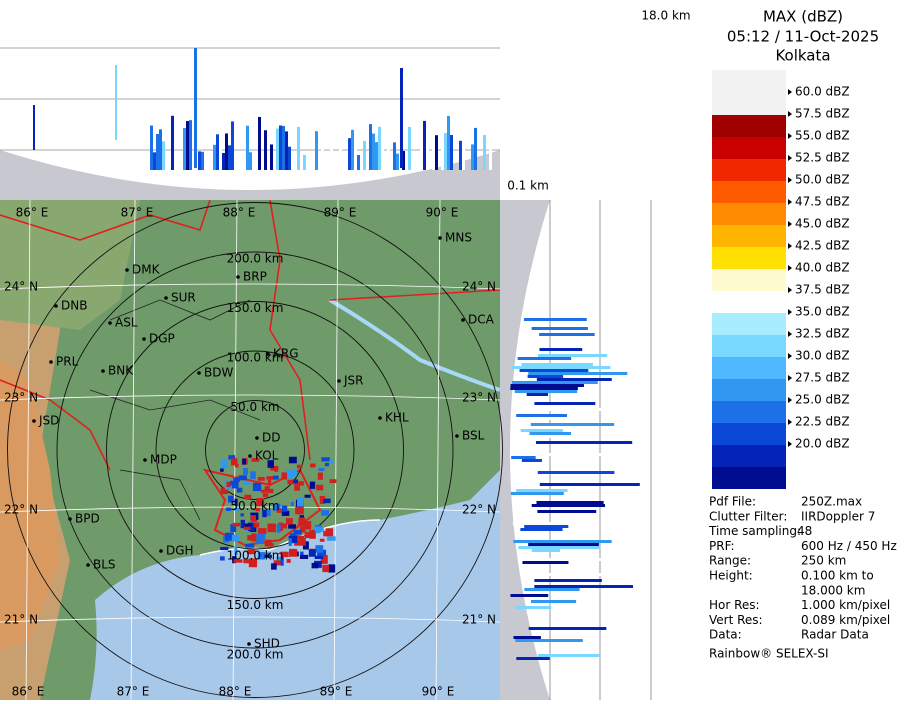  I want to click on info-key: Clutter Filter:, so click(748, 516).